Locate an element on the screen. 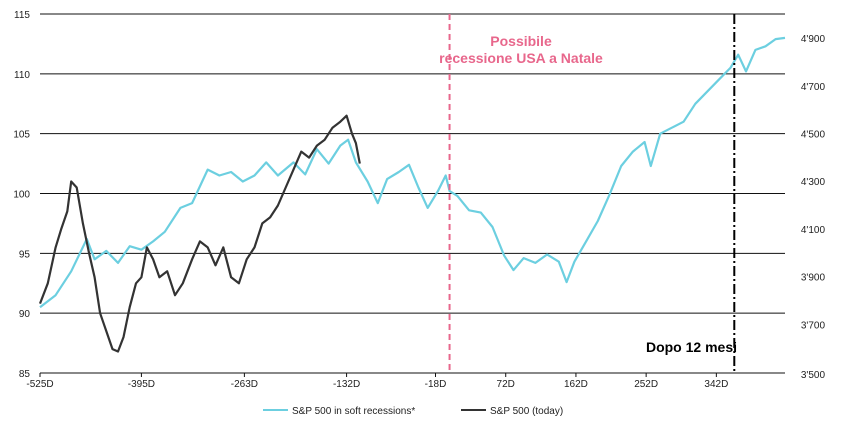 The width and height of the screenshot is (855, 429). y-right-tick-label: 3'700 is located at coordinates (813, 325).